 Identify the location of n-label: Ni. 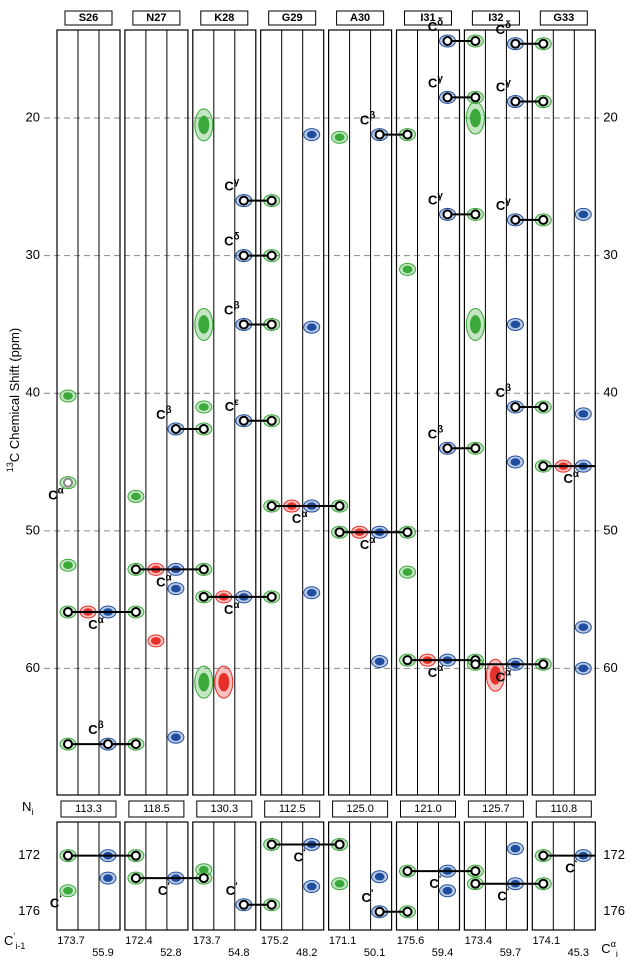
(27, 808).